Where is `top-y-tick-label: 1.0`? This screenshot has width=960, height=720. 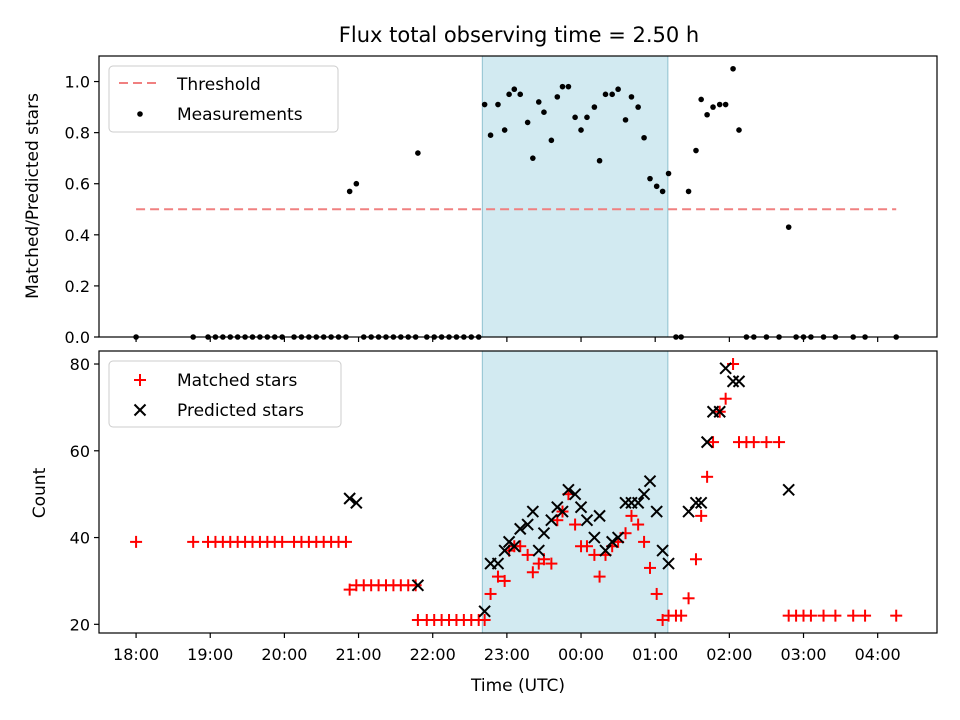 top-y-tick-label: 1.0 is located at coordinates (77, 82).